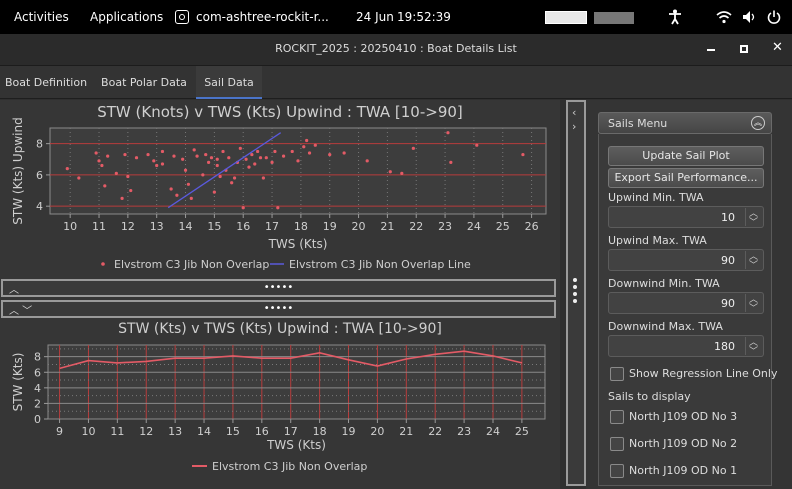  I want to click on upwind-min-spinner: 10 ︿ ﹀, so click(686, 217).